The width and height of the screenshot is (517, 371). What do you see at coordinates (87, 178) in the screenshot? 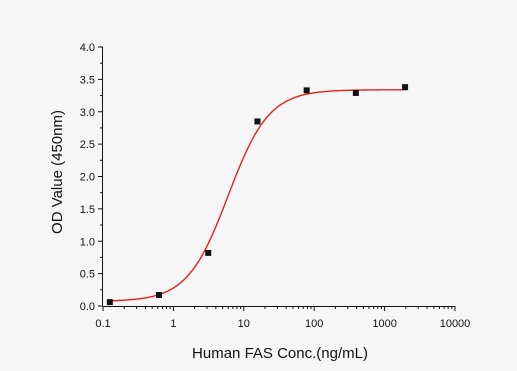
I see `y-tick-label: 2.0` at bounding box center [87, 178].